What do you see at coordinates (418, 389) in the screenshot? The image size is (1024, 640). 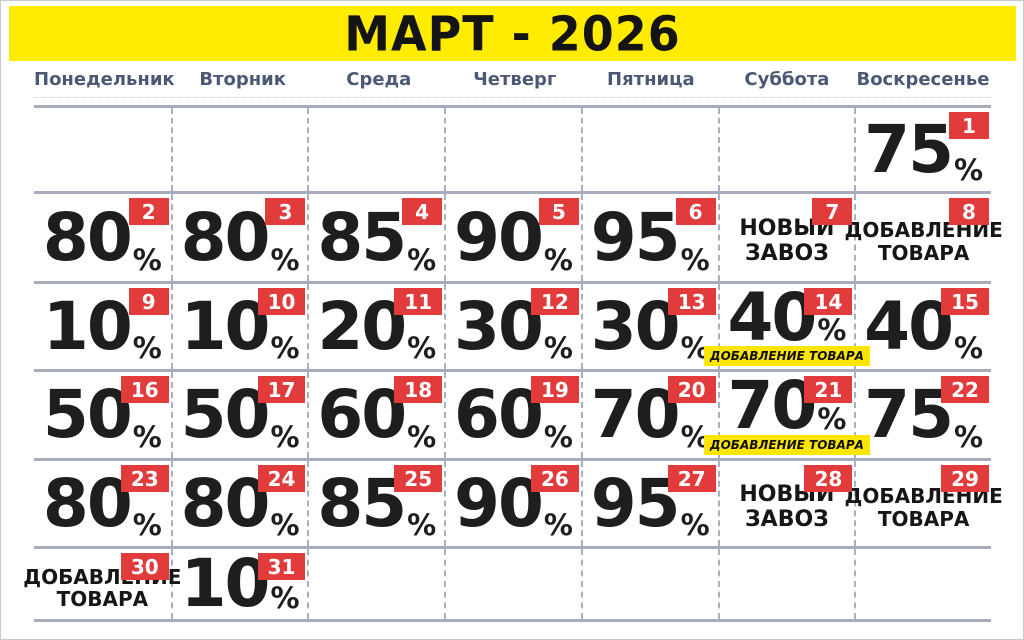 I see `date-badge: 18` at bounding box center [418, 389].